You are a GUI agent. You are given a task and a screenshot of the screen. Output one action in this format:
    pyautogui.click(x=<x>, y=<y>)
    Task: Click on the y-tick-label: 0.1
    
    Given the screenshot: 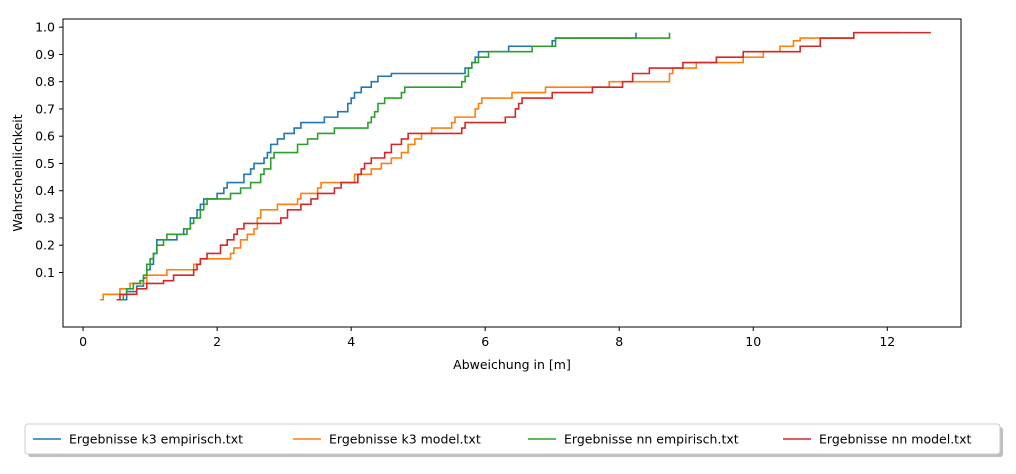 What is the action you would take?
    pyautogui.click(x=45, y=272)
    